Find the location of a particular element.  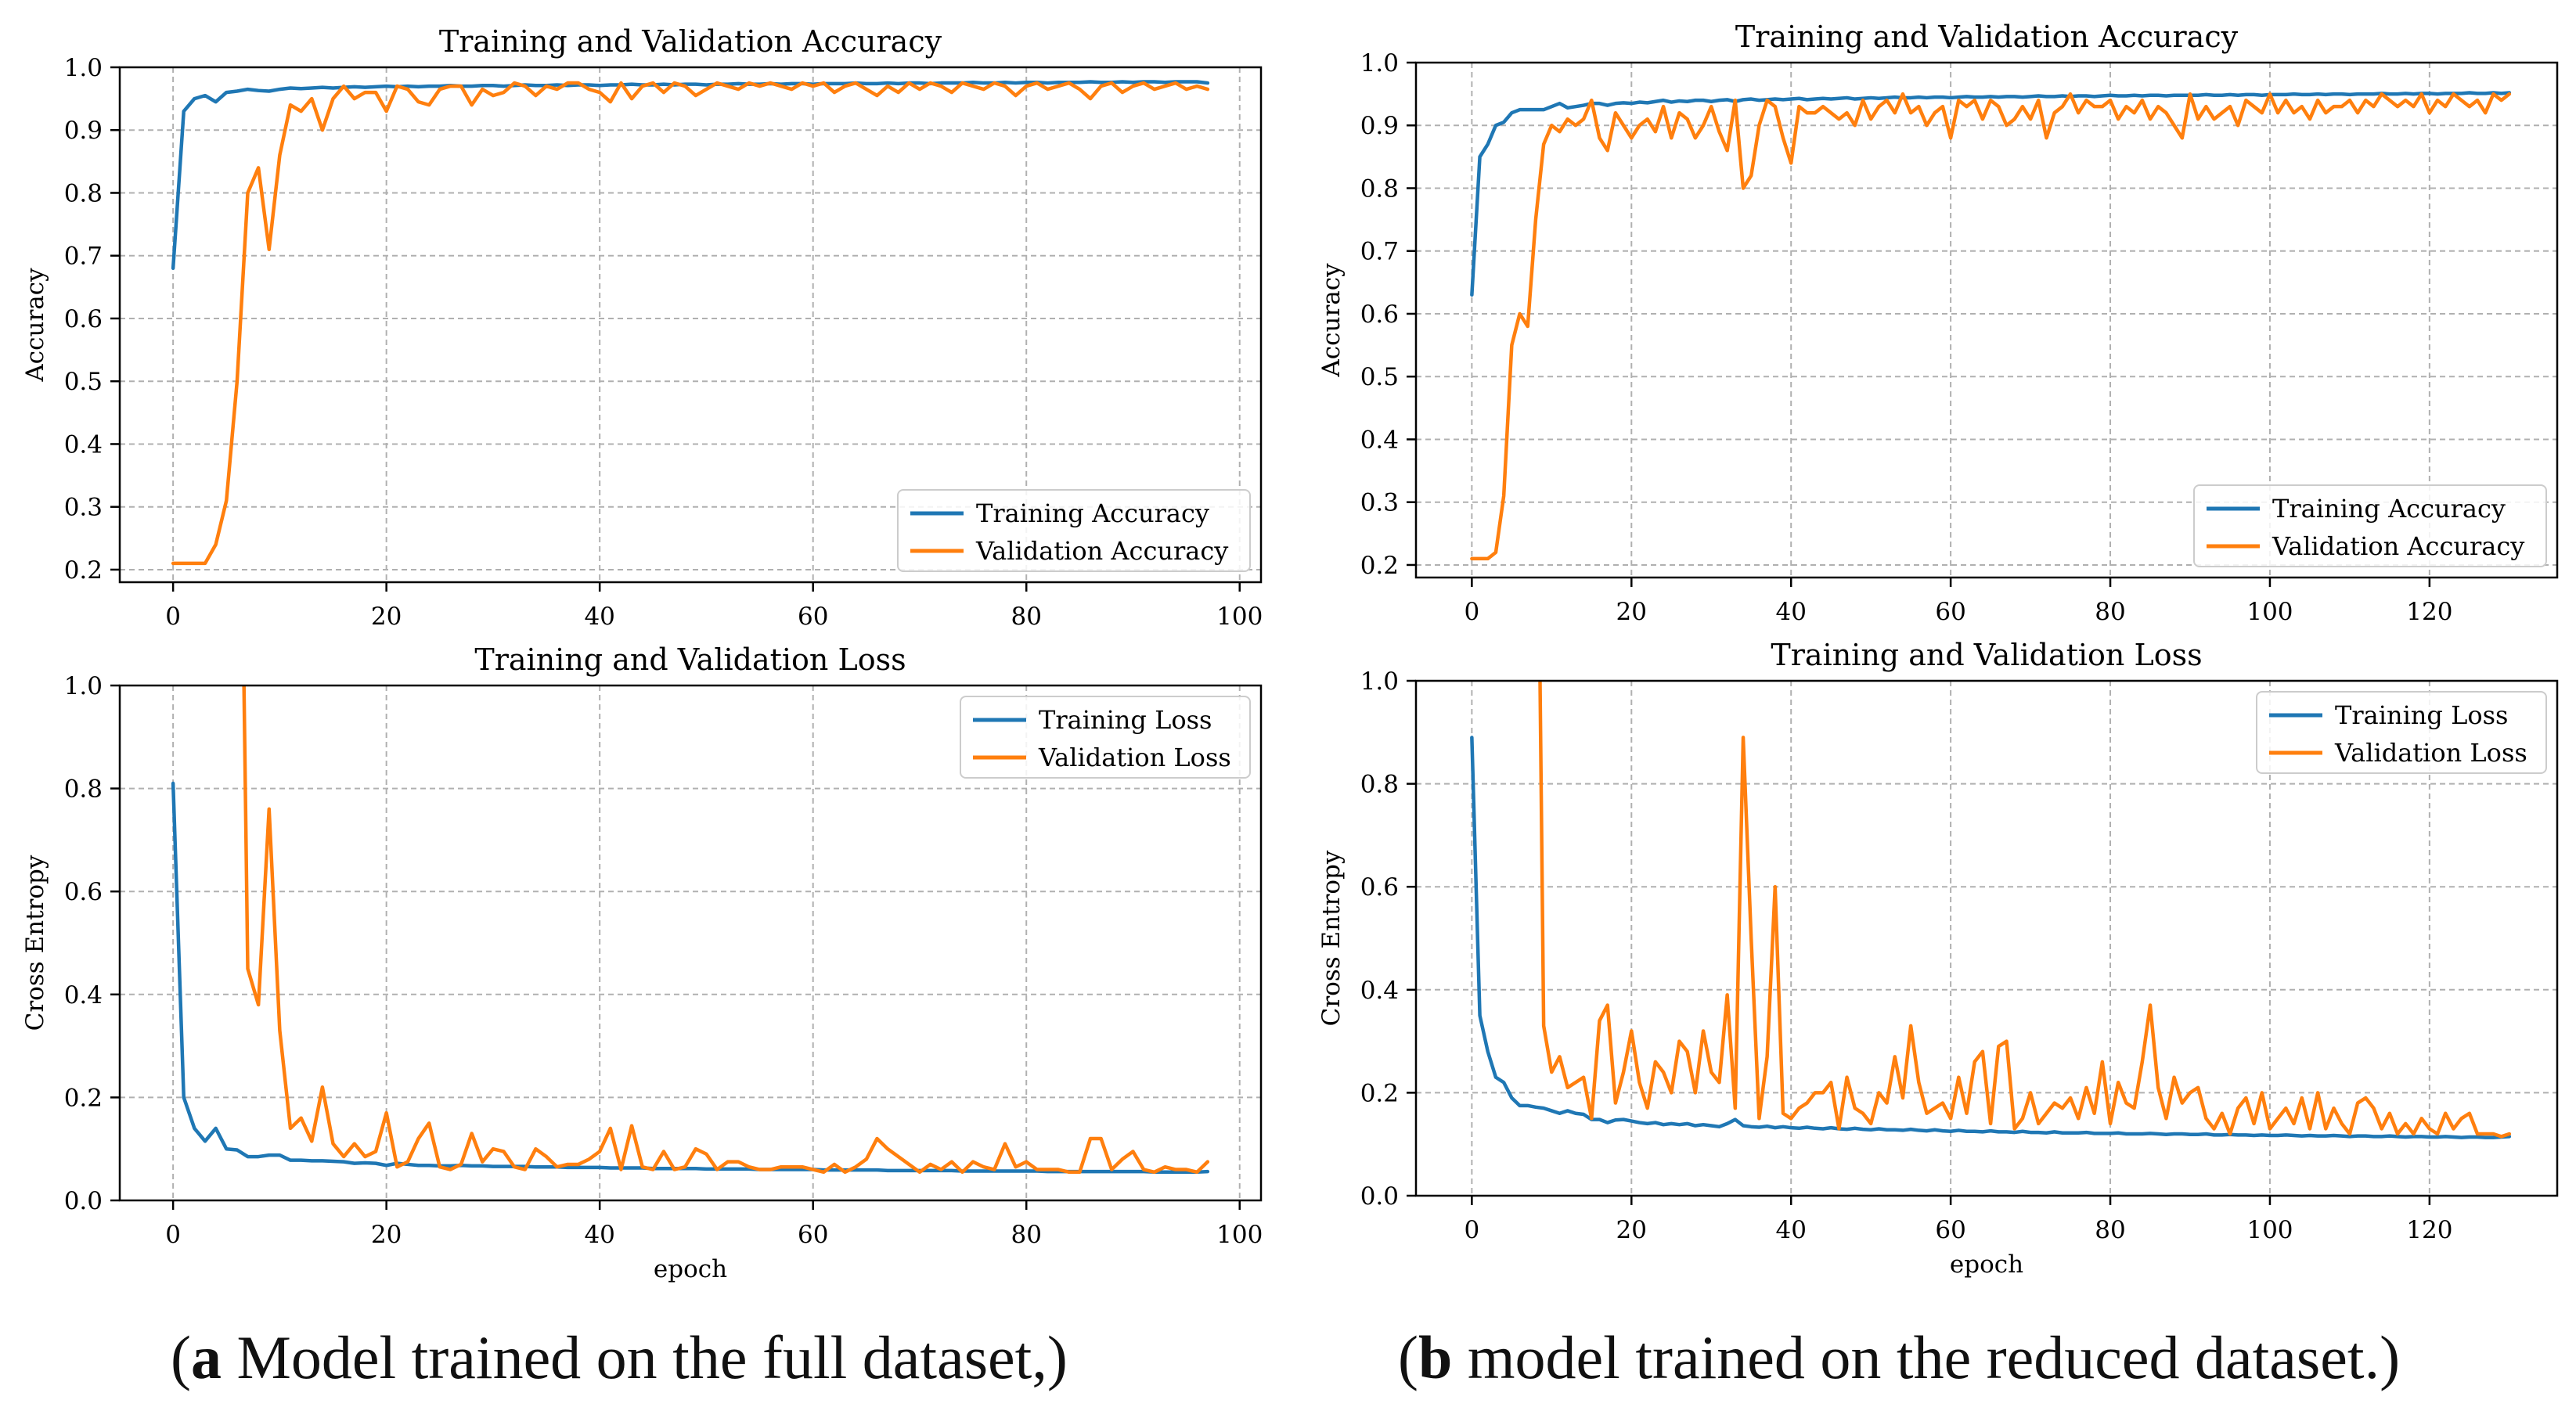

caption-b-text: model trained on the reduced dataset. is located at coordinates (1916, 1357).